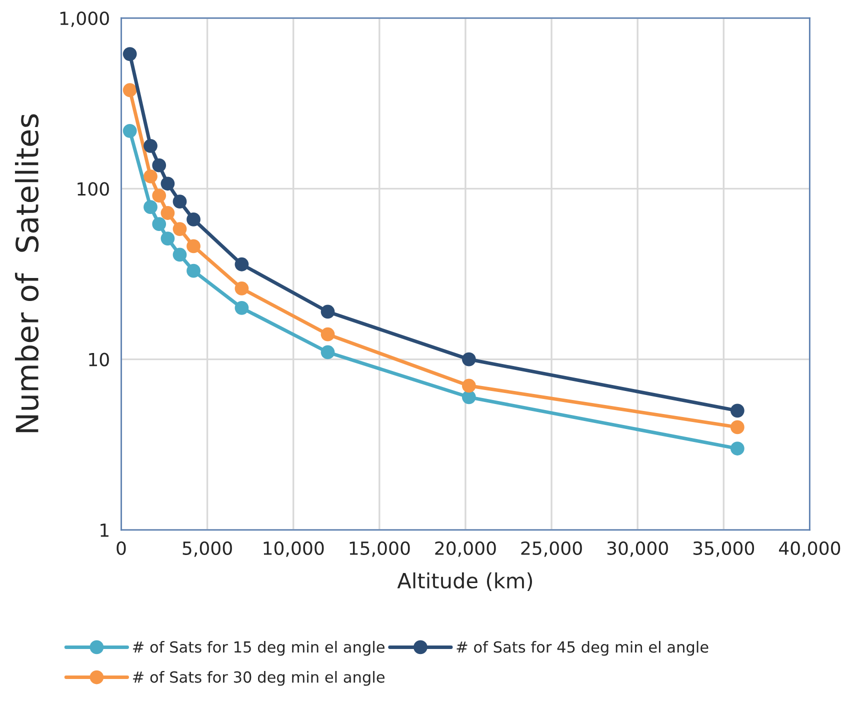 The width and height of the screenshot is (866, 721). I want to click on legend-label: # of Sats for 45 deg min el angle, so click(582, 648).